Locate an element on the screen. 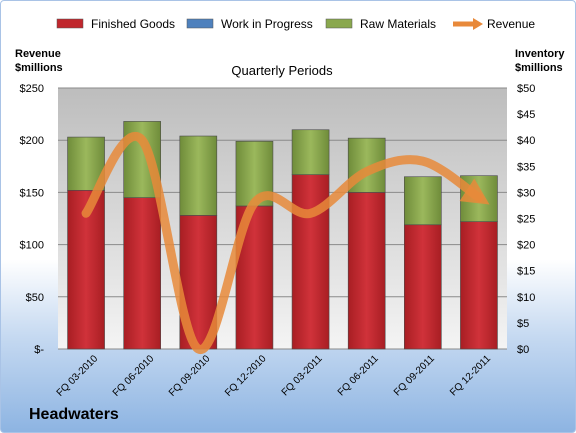 The image size is (576, 433). left-axis-ticks: $- $50 $100 $150 $200 $250 is located at coordinates (32, 219).